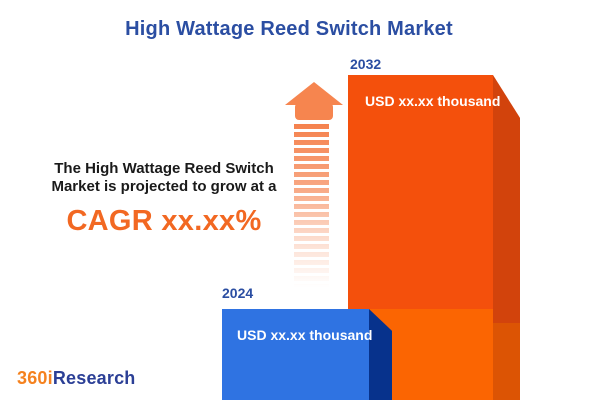  Describe the element at coordinates (506, 237) in the screenshot. I see `bar-2032-side-face` at that location.